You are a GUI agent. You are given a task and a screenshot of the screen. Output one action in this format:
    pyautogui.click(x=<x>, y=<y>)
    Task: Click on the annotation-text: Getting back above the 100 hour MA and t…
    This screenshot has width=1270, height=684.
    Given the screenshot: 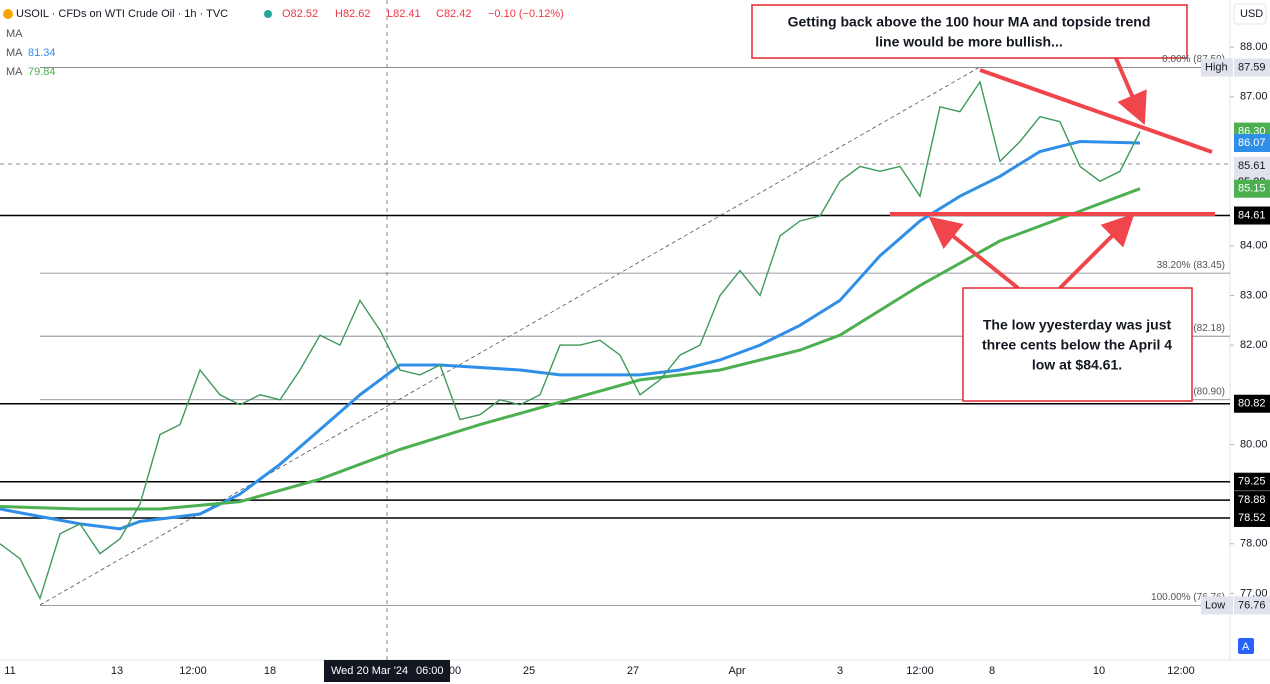 What is the action you would take?
    pyautogui.click(x=969, y=22)
    